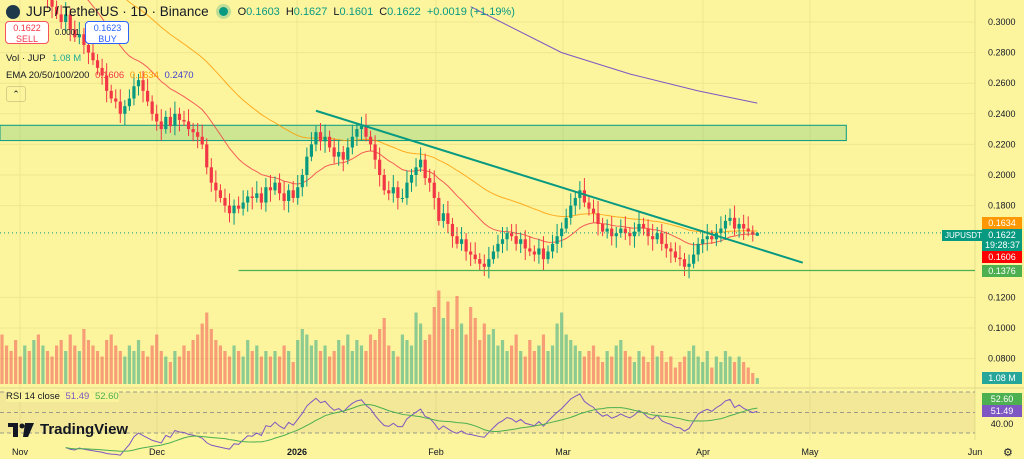 This screenshot has height=459, width=1024. What do you see at coordinates (16, 94) in the screenshot?
I see `chevron-up-icon: ⌃` at bounding box center [16, 94].